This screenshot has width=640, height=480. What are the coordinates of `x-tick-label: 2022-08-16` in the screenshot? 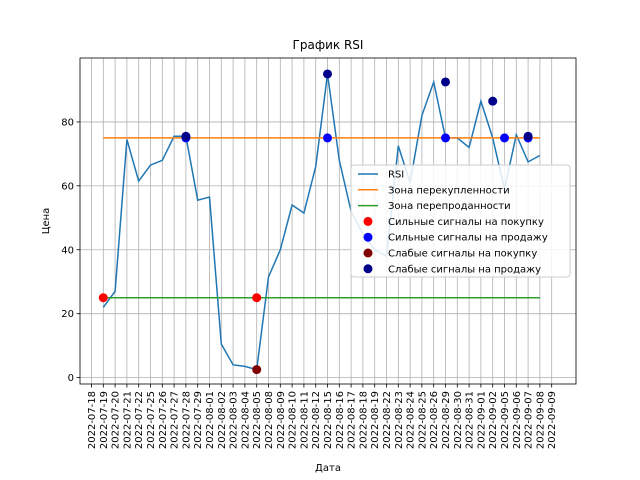 It's located at (340, 420).